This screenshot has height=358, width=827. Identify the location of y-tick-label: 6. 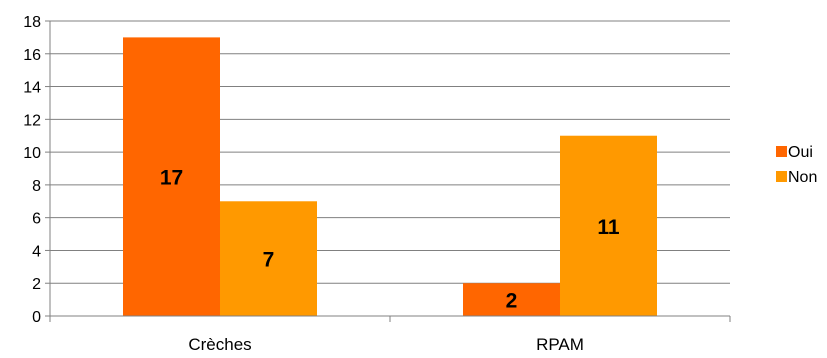
(36, 219).